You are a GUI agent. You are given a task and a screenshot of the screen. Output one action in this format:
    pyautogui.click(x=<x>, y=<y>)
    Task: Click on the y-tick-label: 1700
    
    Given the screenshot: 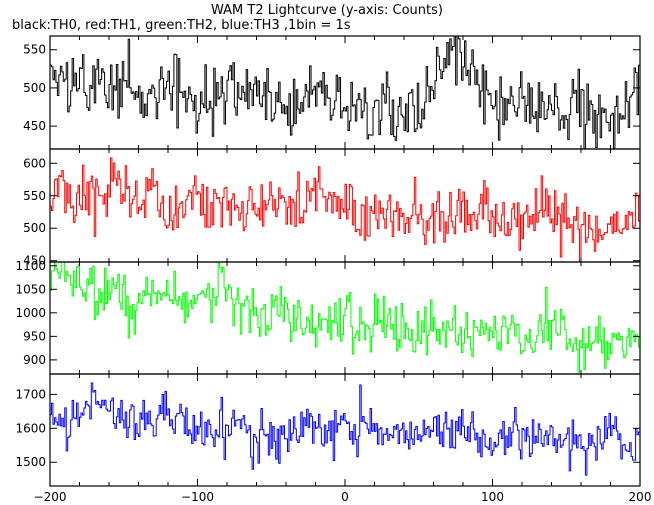 What is the action you would take?
    pyautogui.click(x=30, y=394)
    